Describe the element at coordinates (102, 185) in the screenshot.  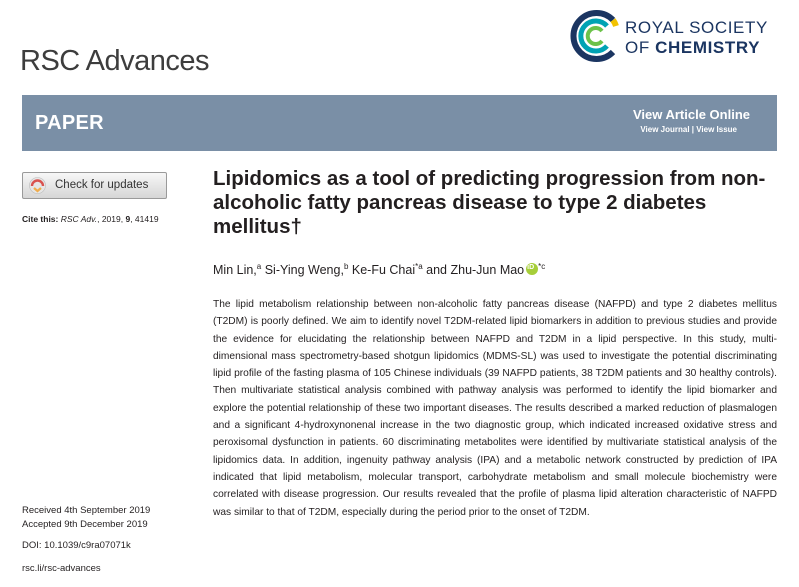
I see `check-for-updates-label: Check for updates` at that location.